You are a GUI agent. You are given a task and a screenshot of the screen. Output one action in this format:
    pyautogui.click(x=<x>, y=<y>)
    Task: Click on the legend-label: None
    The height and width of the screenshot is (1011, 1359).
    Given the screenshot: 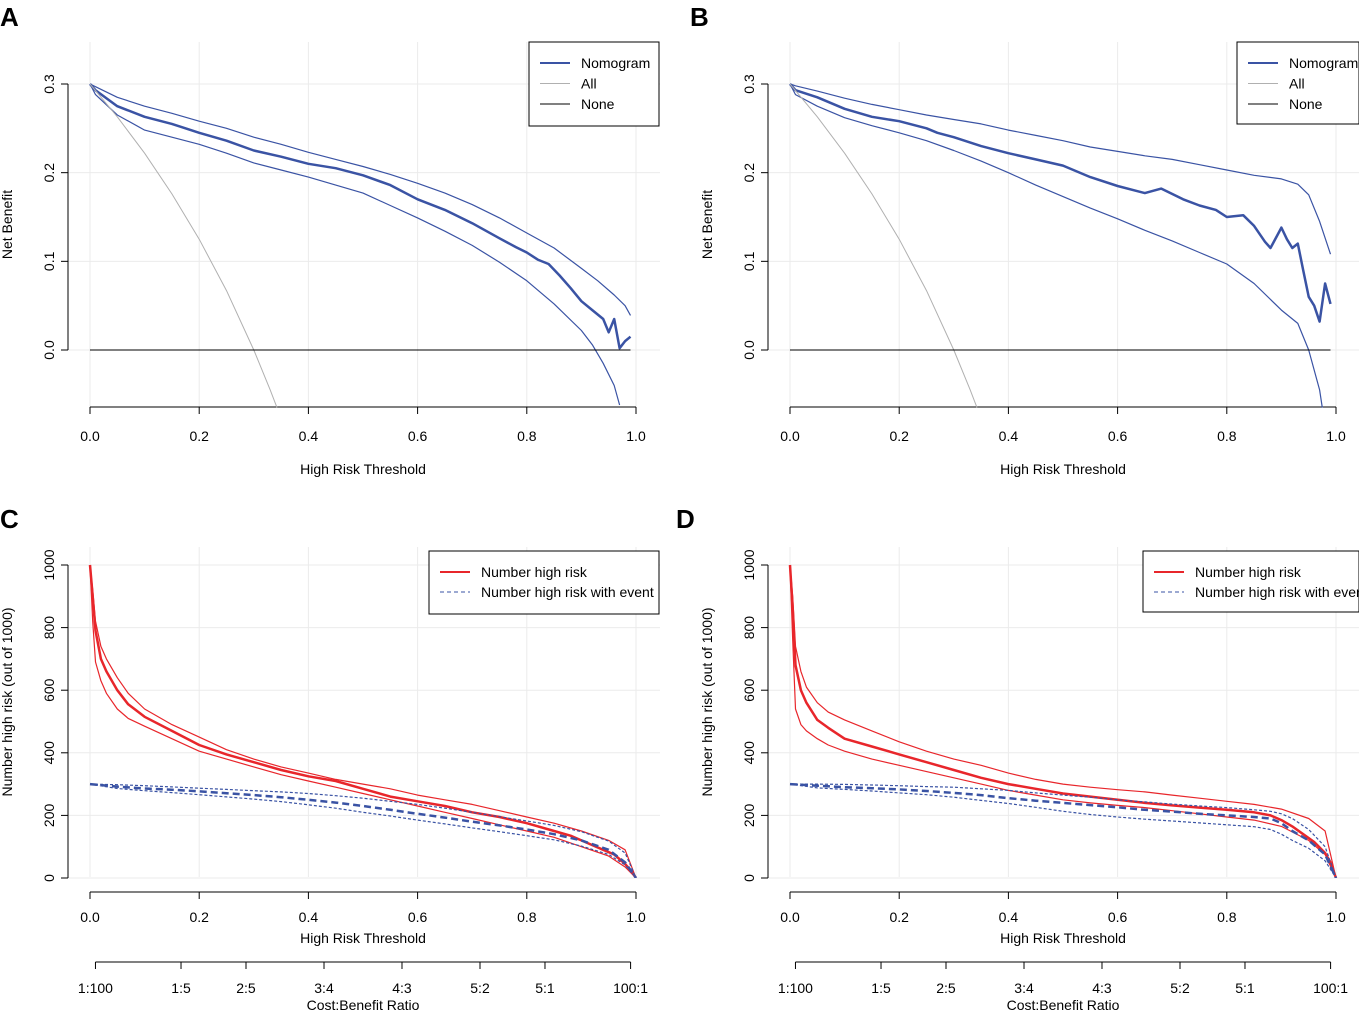 What is the action you would take?
    pyautogui.click(x=598, y=104)
    